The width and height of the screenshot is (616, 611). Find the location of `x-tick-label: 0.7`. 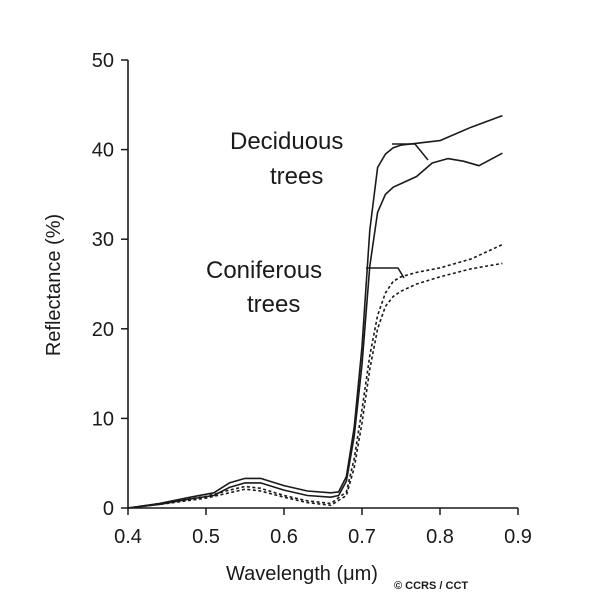

x-tick-label: 0.7 is located at coordinates (362, 537).